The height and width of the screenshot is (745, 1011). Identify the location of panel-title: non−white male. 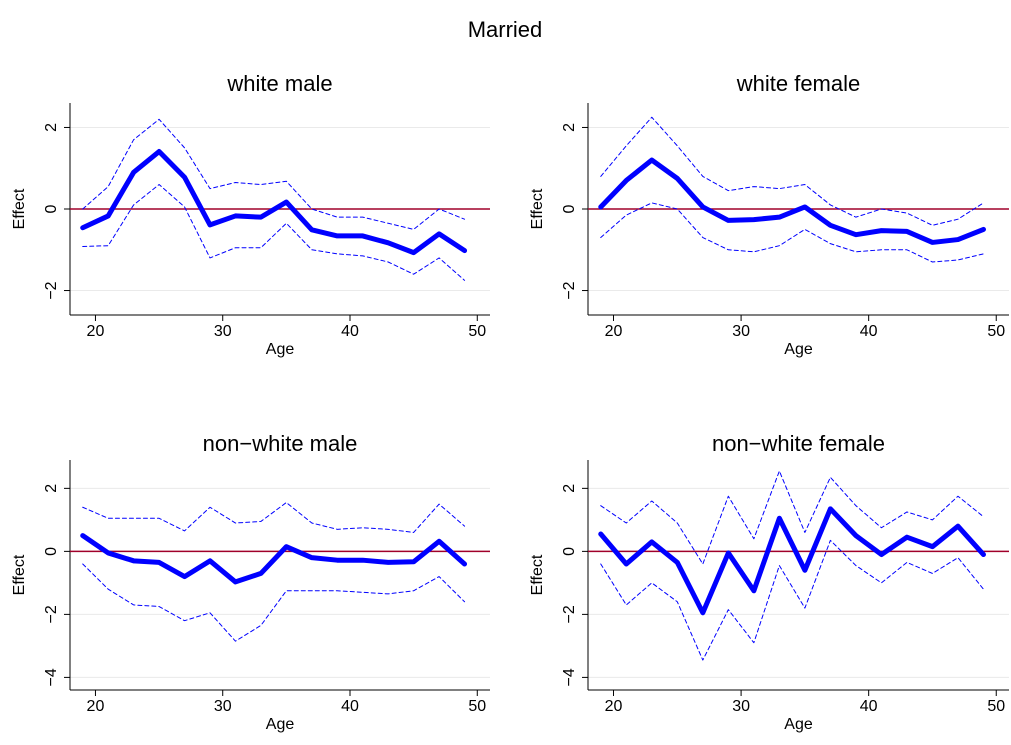
(280, 443).